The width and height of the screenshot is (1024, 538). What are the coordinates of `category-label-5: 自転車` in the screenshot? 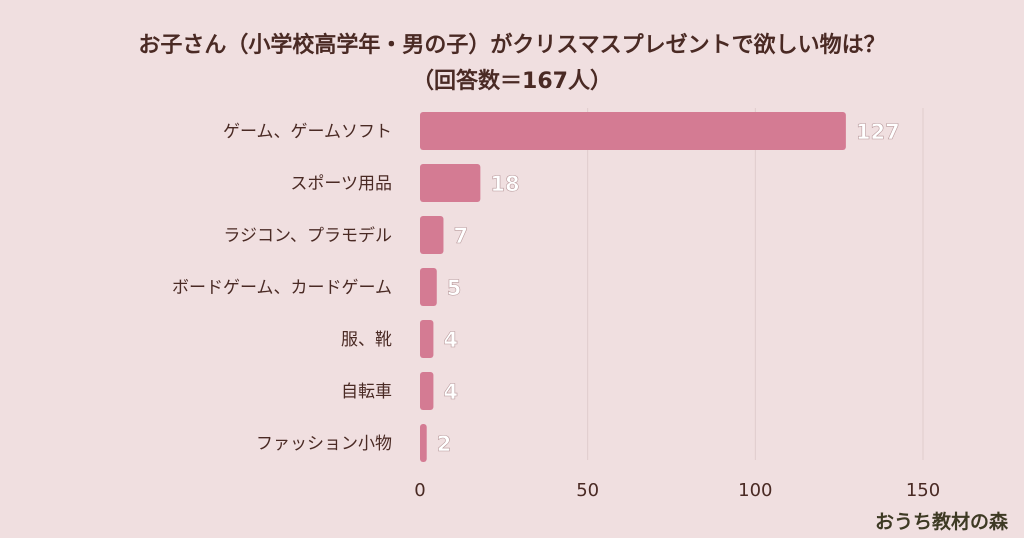 It's located at (366, 392).